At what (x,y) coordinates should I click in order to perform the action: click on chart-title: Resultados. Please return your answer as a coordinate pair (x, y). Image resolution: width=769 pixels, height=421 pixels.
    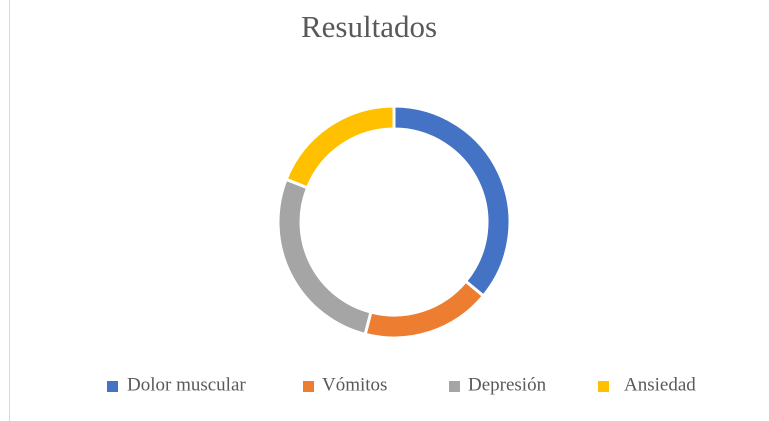
    Looking at the image, I should click on (369, 26).